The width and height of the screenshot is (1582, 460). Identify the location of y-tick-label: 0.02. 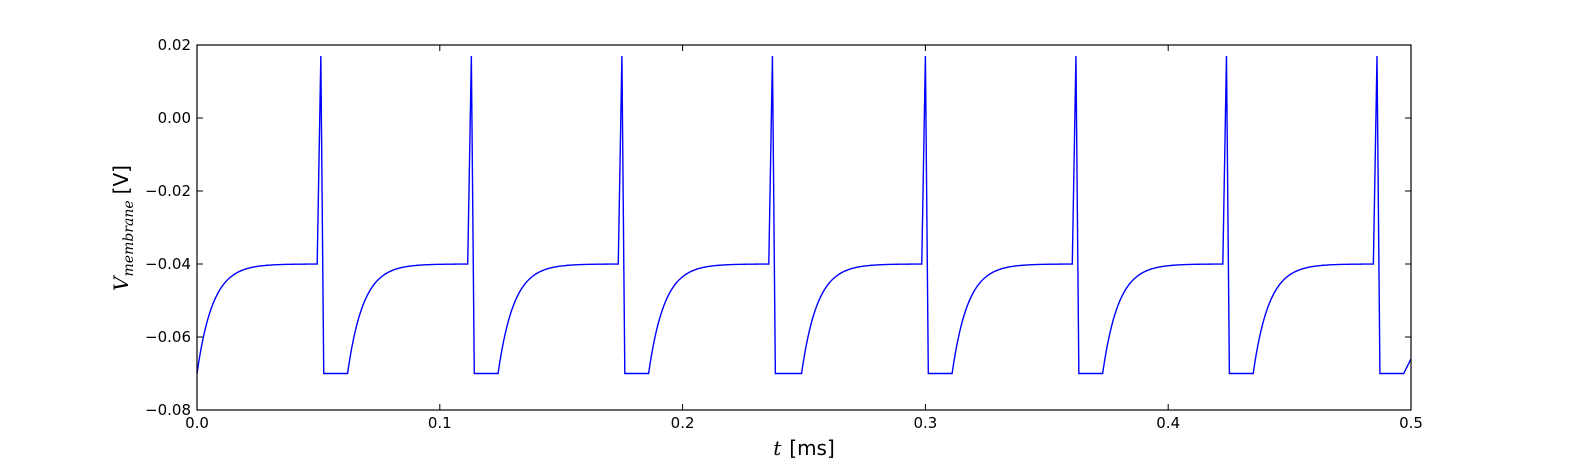
(174, 45).